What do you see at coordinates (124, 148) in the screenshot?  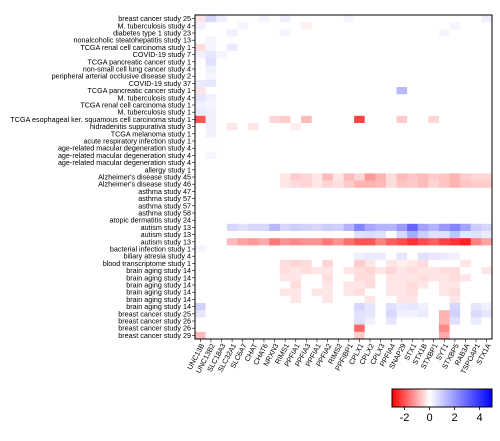 I see `row-label: age-related macular degeneration study 4` at bounding box center [124, 148].